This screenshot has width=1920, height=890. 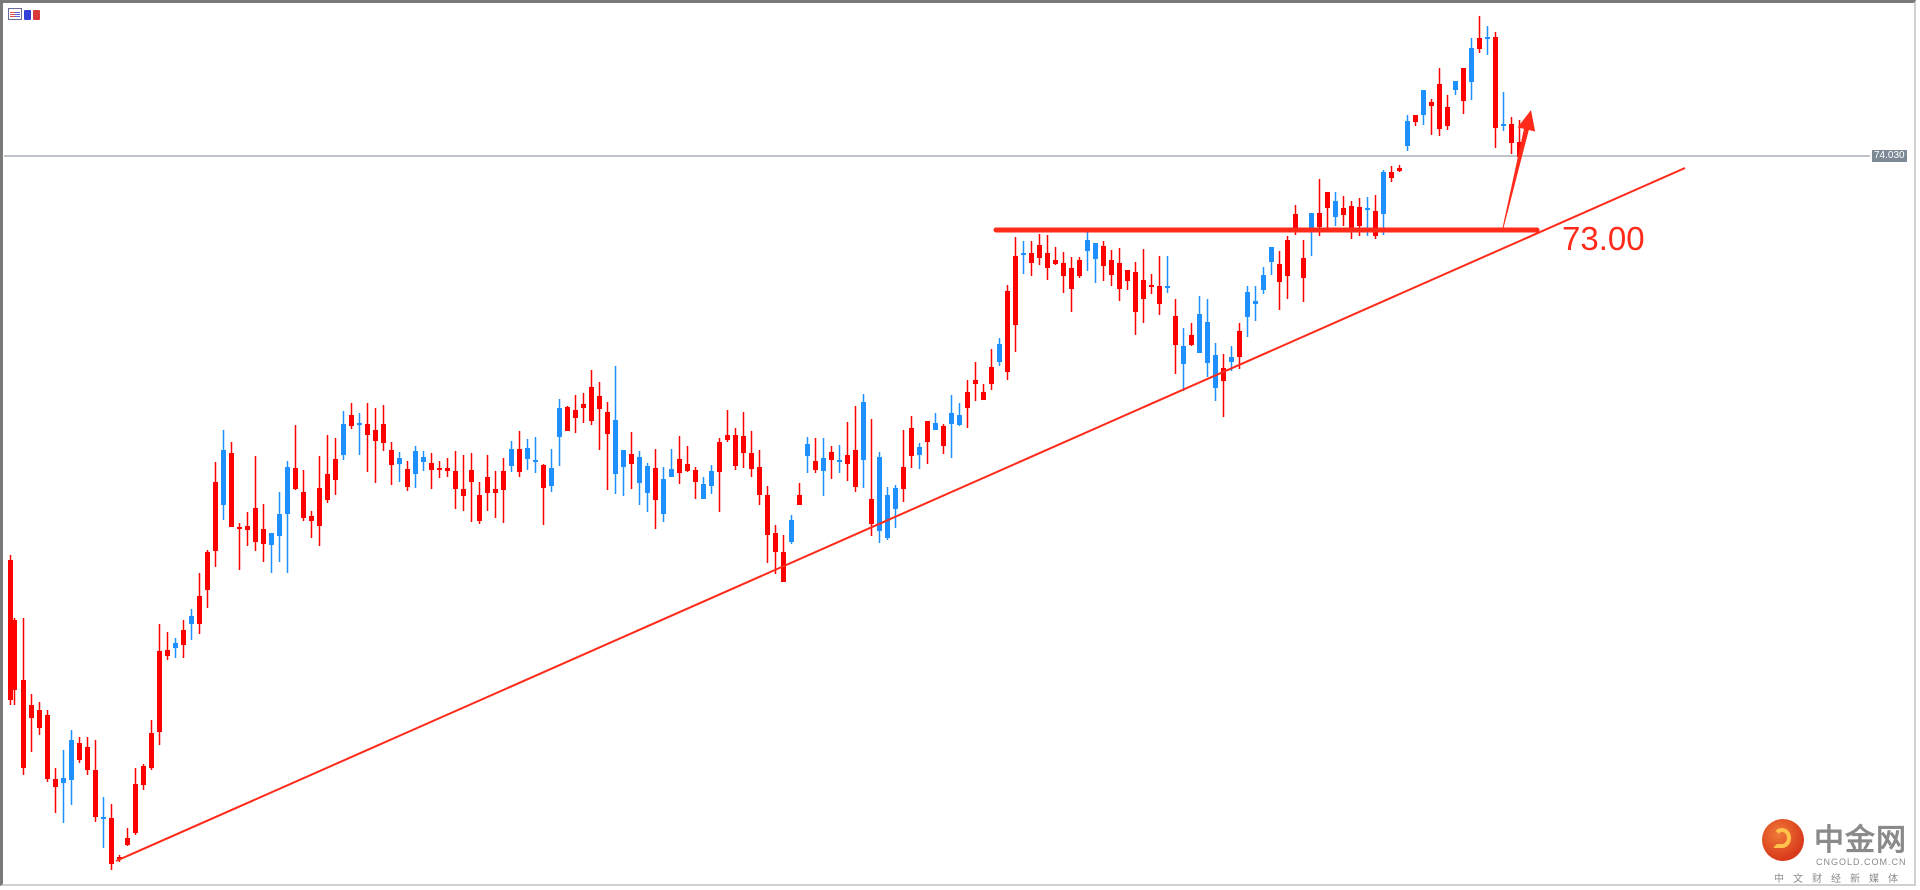 I want to click on toolbar, so click(x=24, y=14).